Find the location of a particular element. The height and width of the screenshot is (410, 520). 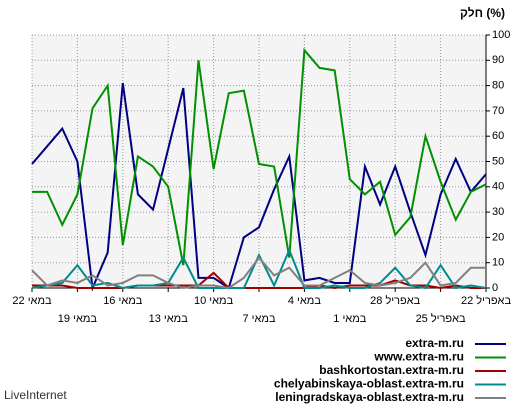

x-tick-label: 19 במאי is located at coordinates (78, 319).